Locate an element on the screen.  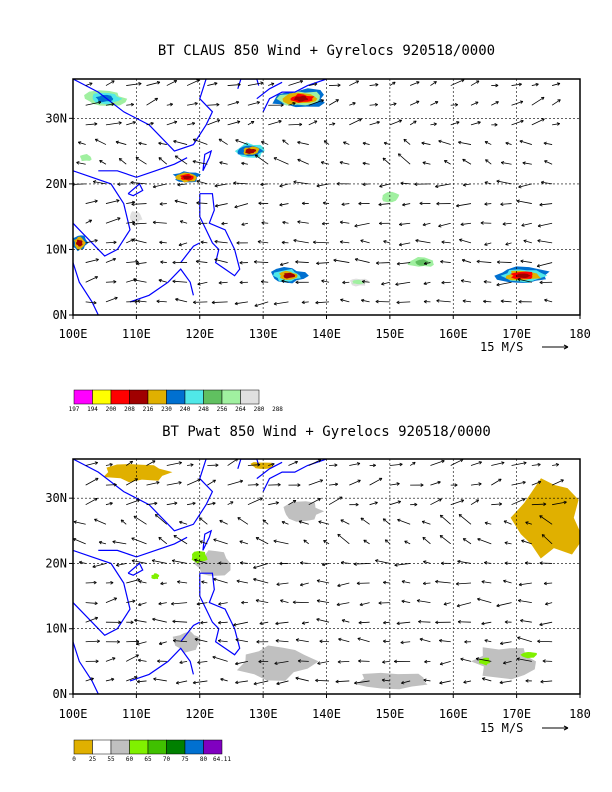
x-tick-label: 100E is located at coordinates (73, 714).